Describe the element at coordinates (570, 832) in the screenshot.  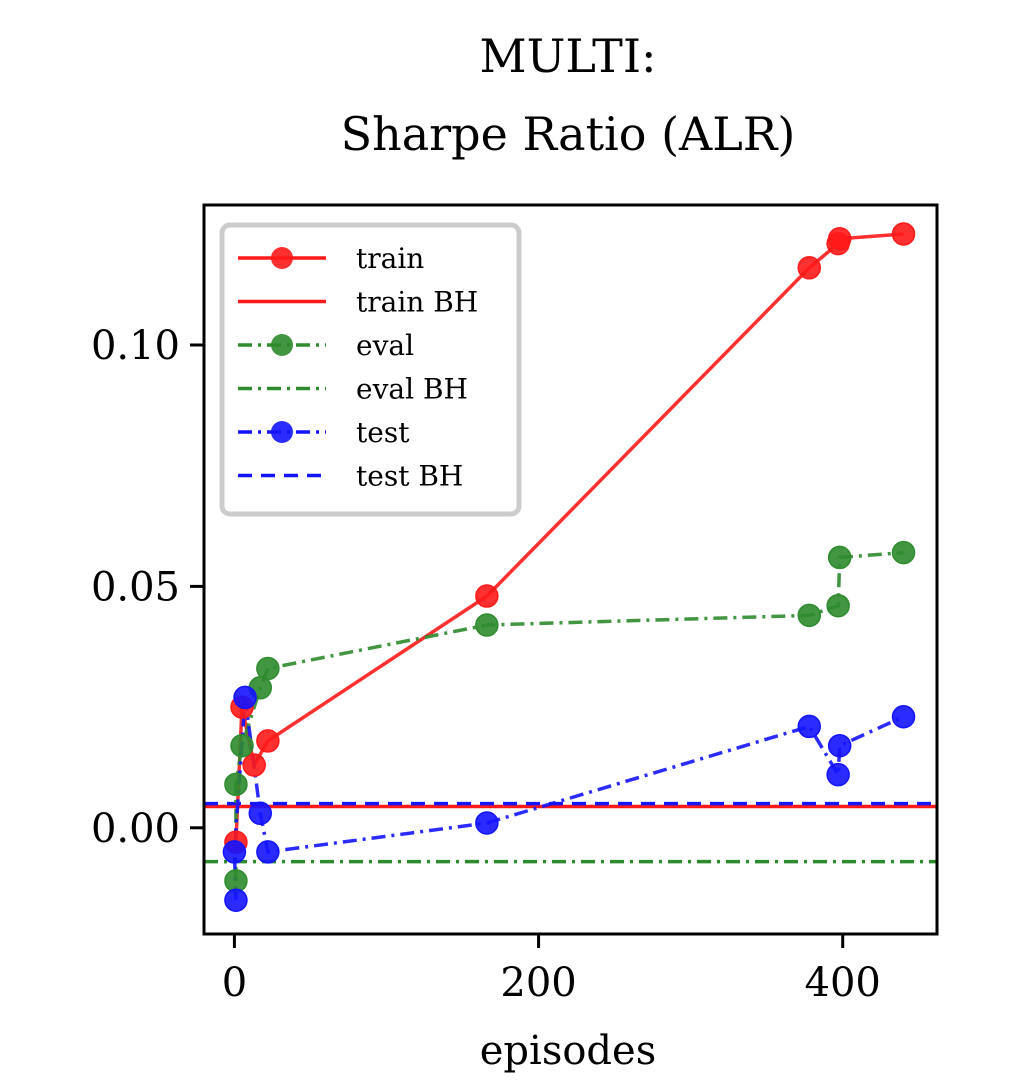
I see `bh-lines` at that location.